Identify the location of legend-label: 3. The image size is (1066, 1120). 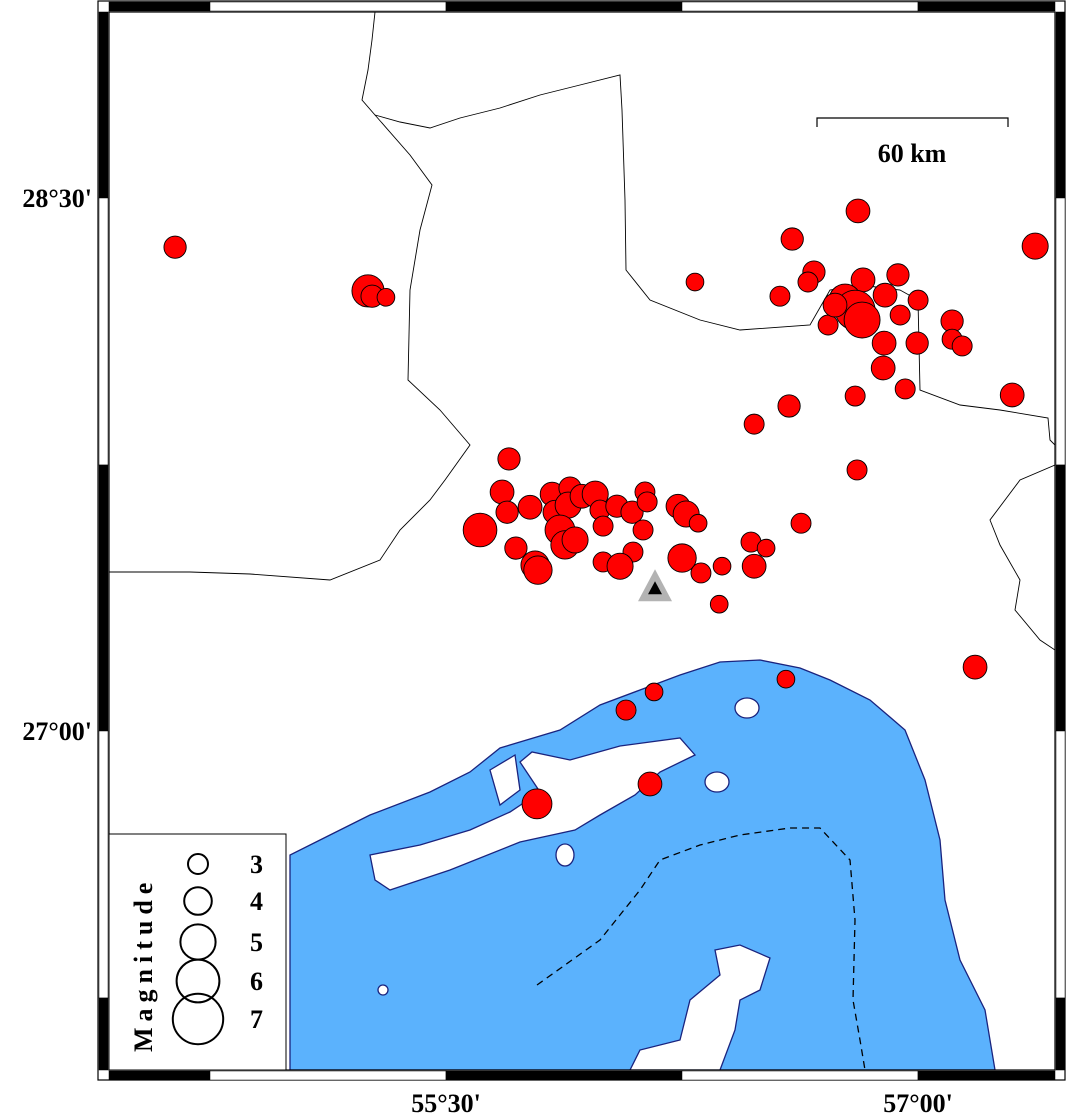
(256, 864).